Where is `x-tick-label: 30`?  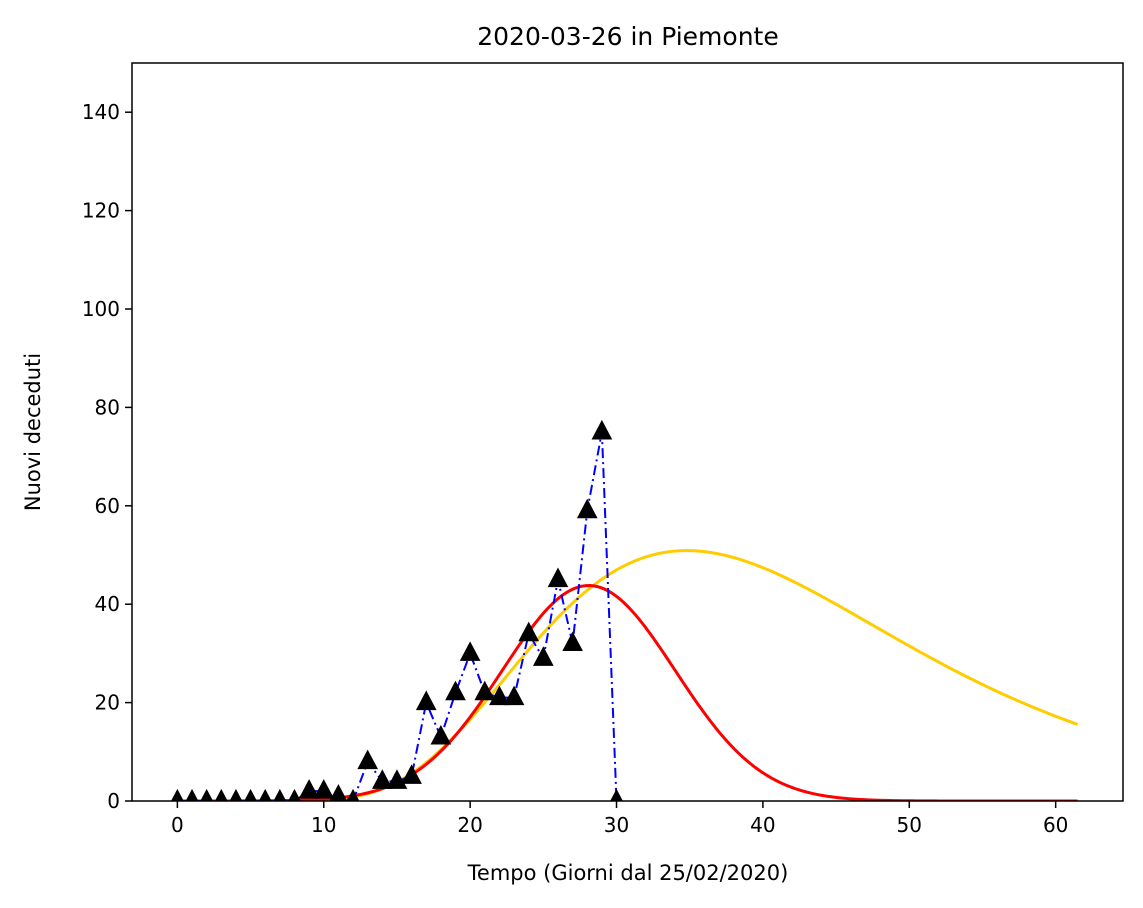 x-tick-label: 30 is located at coordinates (616, 825).